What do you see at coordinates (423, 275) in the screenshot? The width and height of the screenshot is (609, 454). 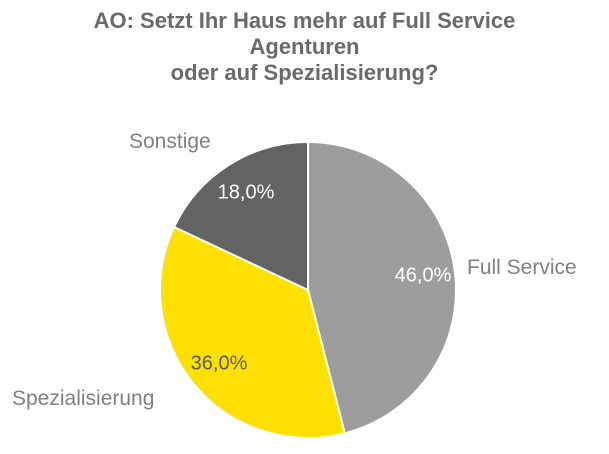 I see `value-label-full-service: 46,0%` at bounding box center [423, 275].